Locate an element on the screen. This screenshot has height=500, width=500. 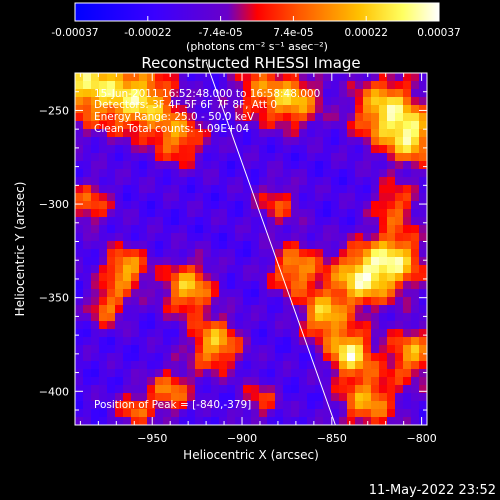
y-axis-label: Heliocentric Y (arcsec) is located at coordinates (20, 249).